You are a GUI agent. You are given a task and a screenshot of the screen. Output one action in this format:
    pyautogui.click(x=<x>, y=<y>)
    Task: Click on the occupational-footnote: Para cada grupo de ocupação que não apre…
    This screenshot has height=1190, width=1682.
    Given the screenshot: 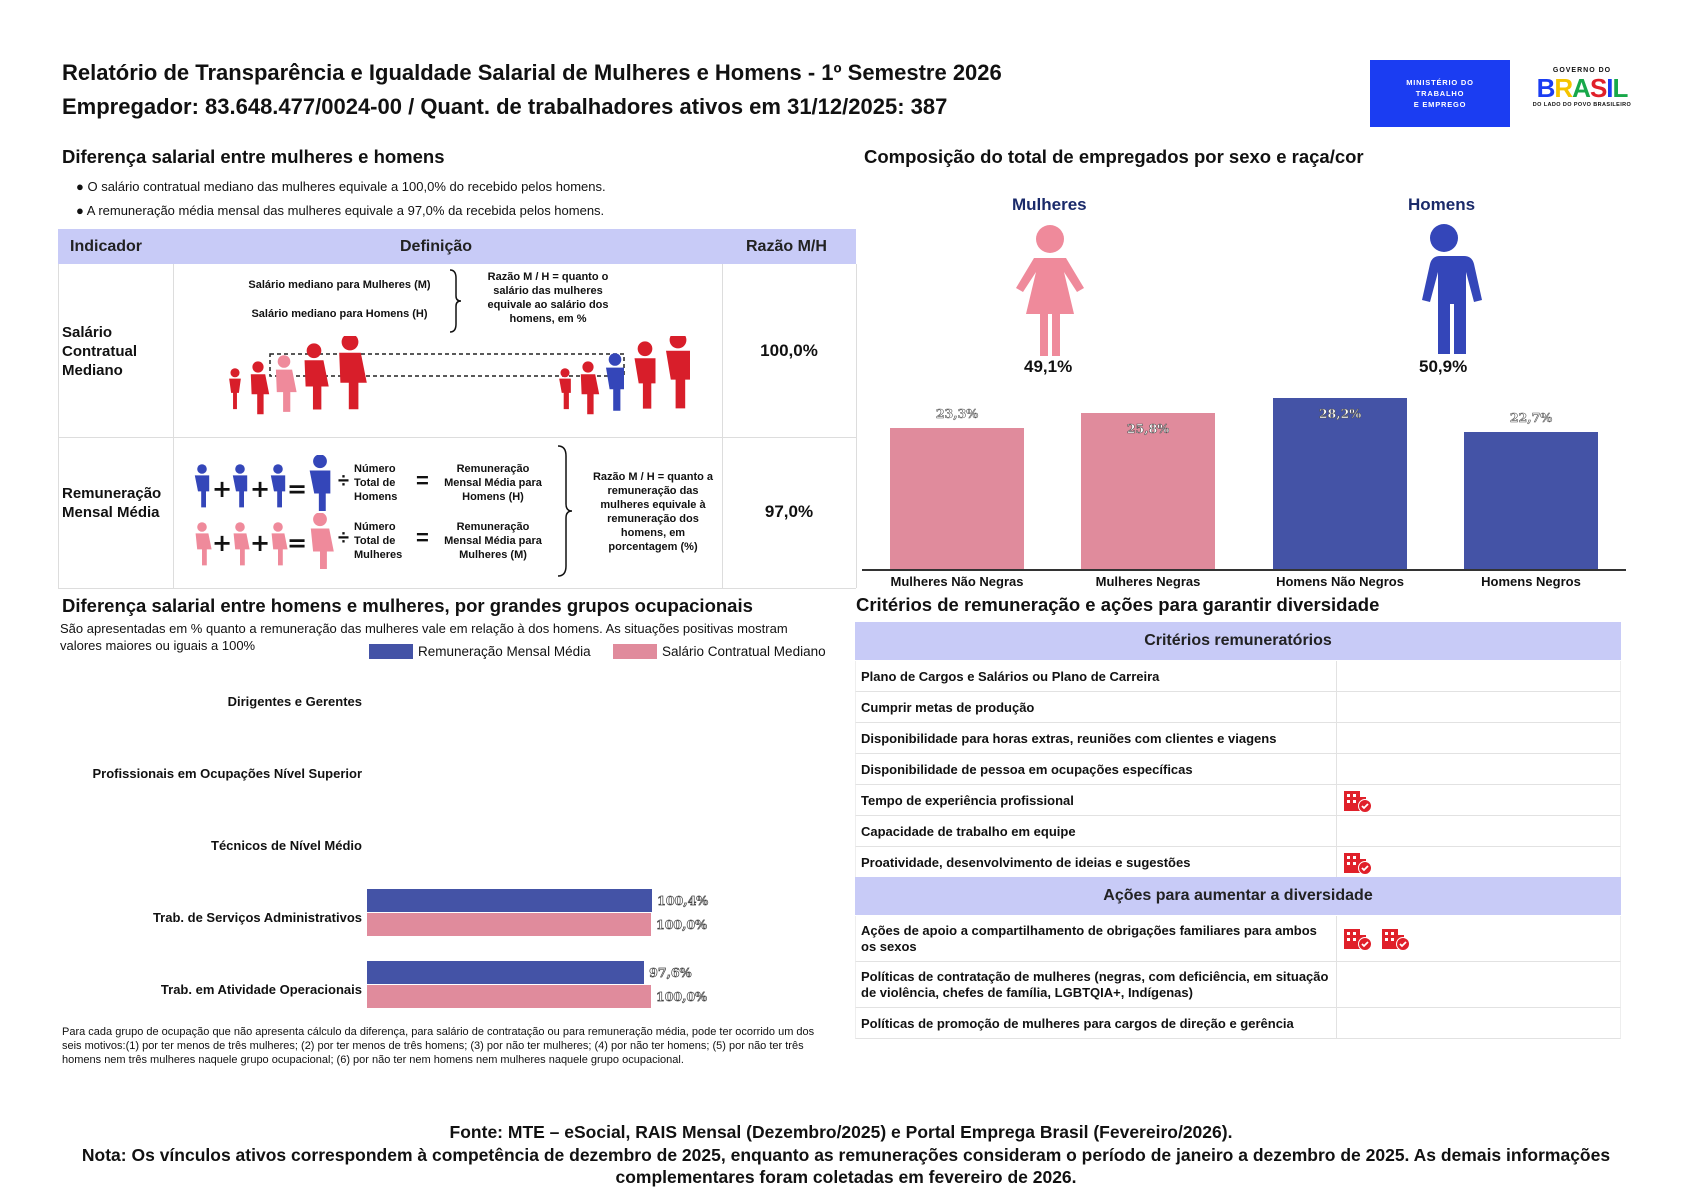 What is the action you would take?
    pyautogui.click(x=438, y=1046)
    